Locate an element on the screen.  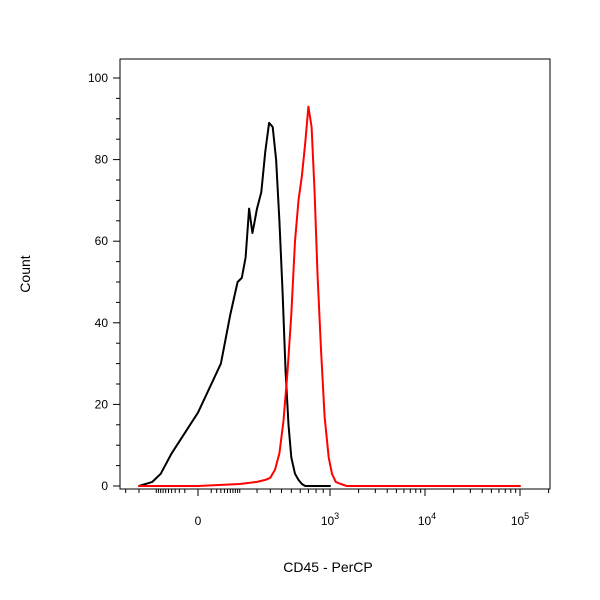
x-tick-label-base: 0 is located at coordinates (198, 521).